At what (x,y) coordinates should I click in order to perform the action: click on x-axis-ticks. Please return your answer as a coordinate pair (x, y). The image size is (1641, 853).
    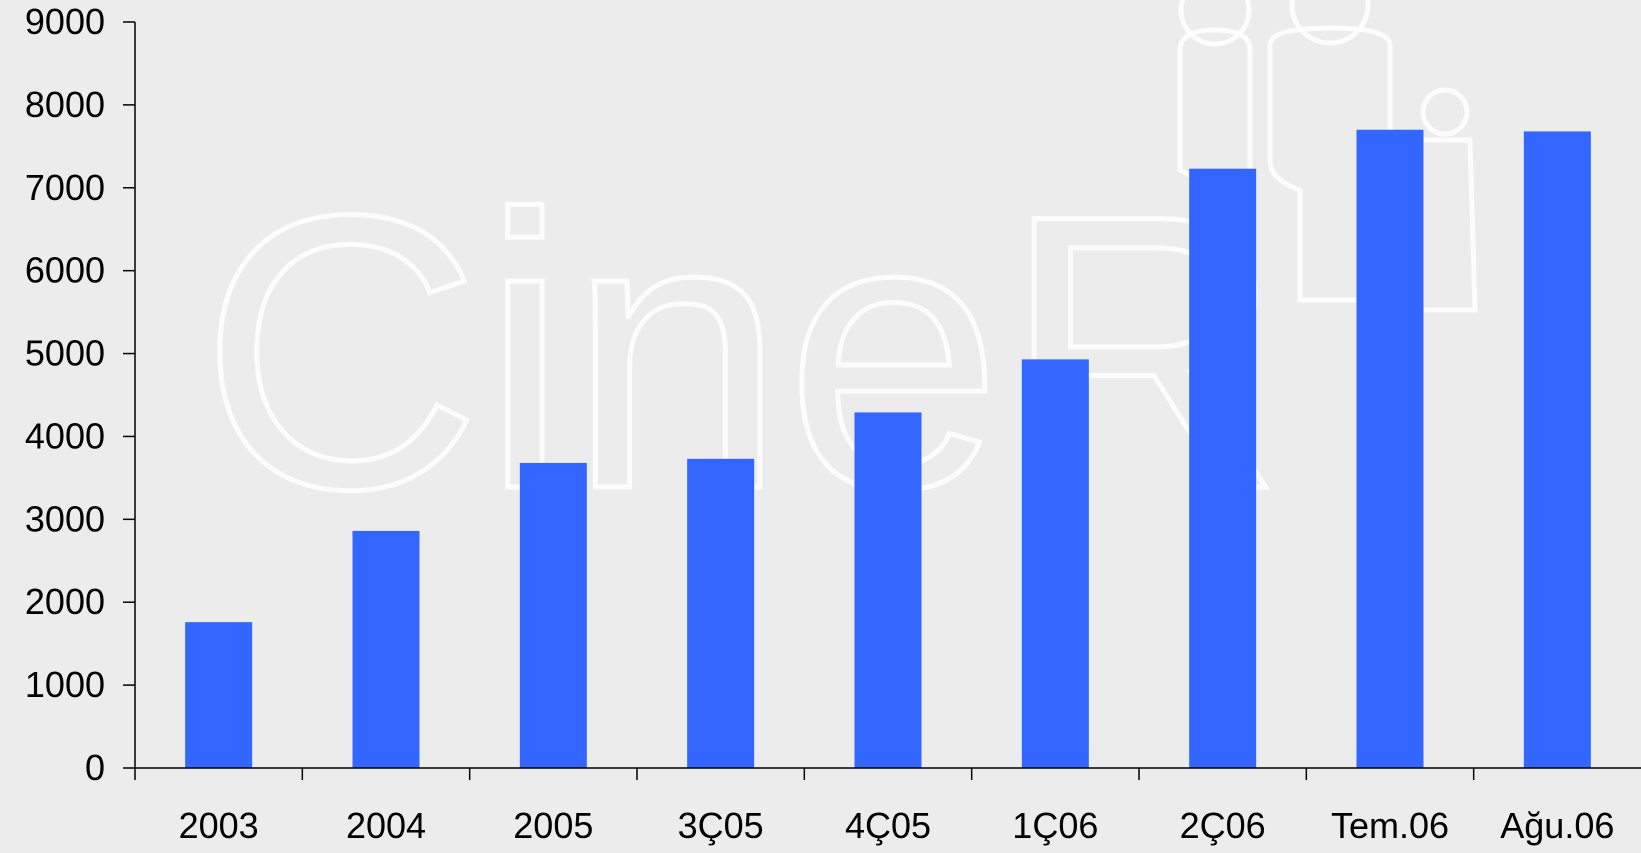
    Looking at the image, I should click on (804, 774).